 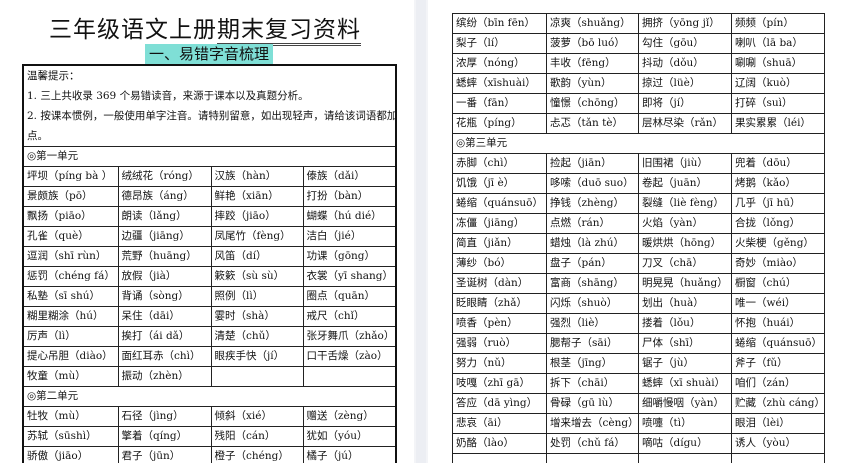 What do you see at coordinates (289, 31) in the screenshot?
I see `title-underlined: 期末复习资料` at bounding box center [289, 31].